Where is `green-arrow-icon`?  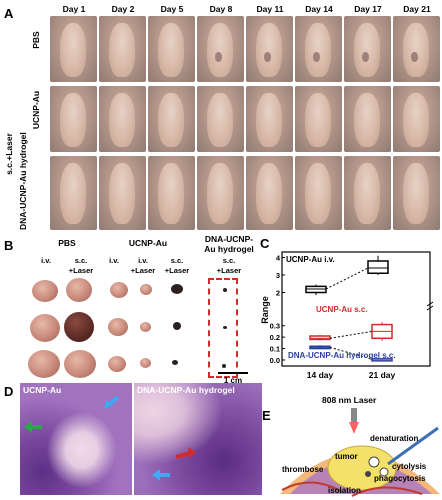 green-arrow-icon is located at coordinates (33, 427).